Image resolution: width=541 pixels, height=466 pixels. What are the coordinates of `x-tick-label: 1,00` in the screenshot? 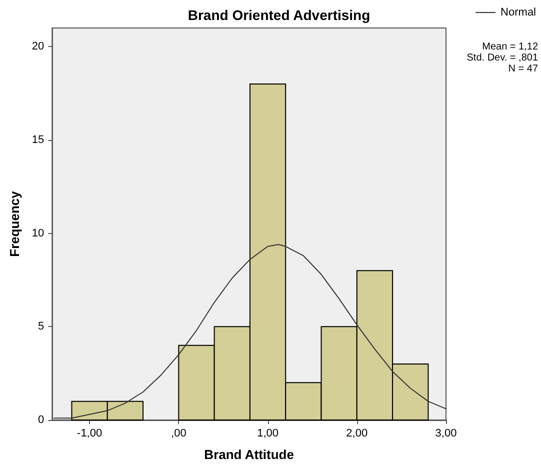 It's located at (267, 434).